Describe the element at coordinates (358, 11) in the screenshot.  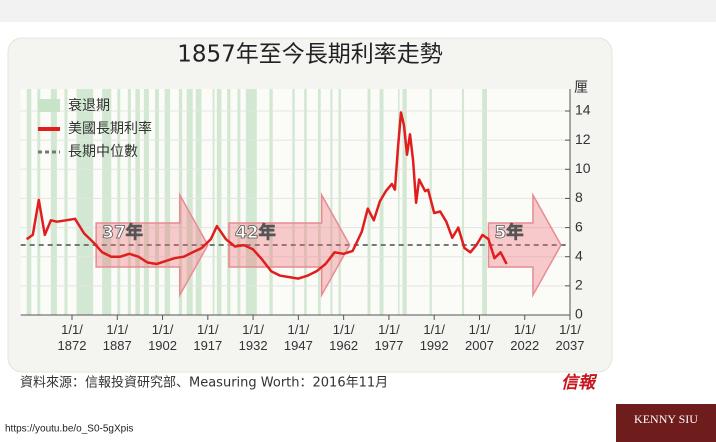
I see `top-strip` at that location.